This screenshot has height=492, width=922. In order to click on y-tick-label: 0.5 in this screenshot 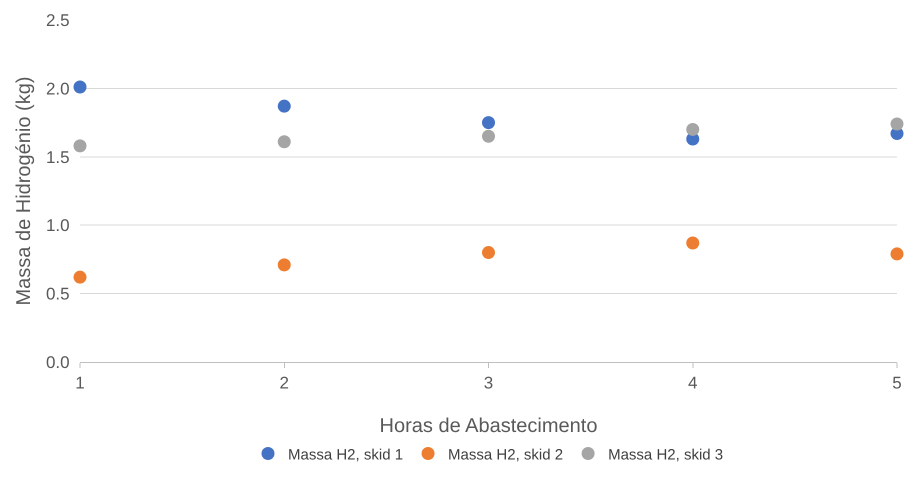, I will do `click(58, 294)`.